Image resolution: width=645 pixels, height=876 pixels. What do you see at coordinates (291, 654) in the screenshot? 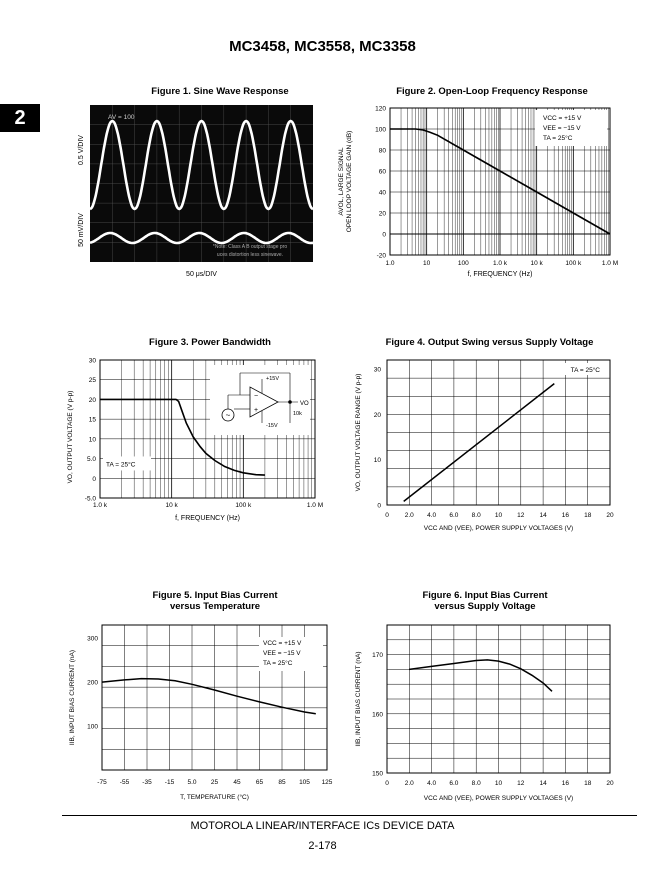
I see `legend-box` at bounding box center [291, 654].